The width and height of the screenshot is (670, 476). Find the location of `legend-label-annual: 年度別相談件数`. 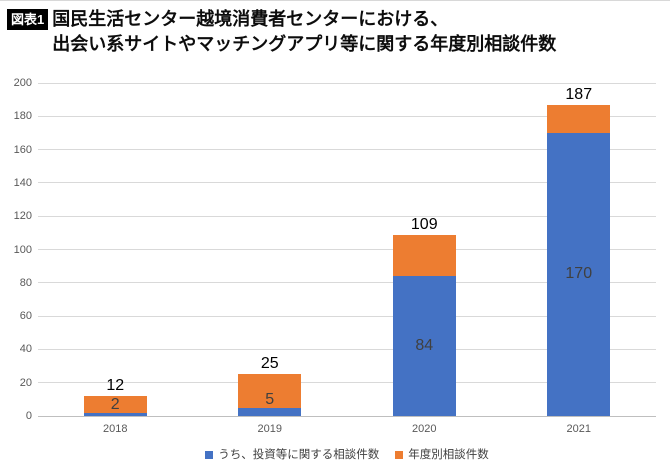

legend-label-annual: 年度別相談件数 is located at coordinates (448, 455).